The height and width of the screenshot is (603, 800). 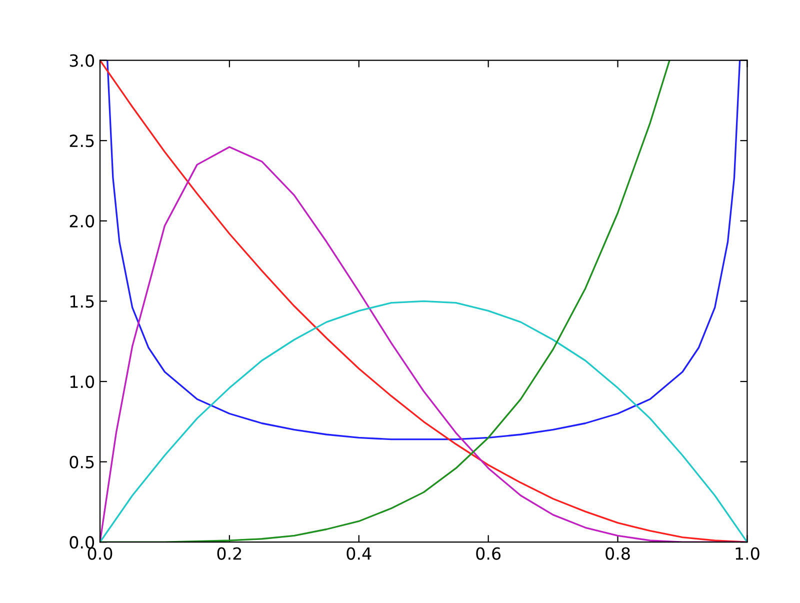 What do you see at coordinates (618, 553) in the screenshot?
I see `x-tick-label: 0.8` at bounding box center [618, 553].